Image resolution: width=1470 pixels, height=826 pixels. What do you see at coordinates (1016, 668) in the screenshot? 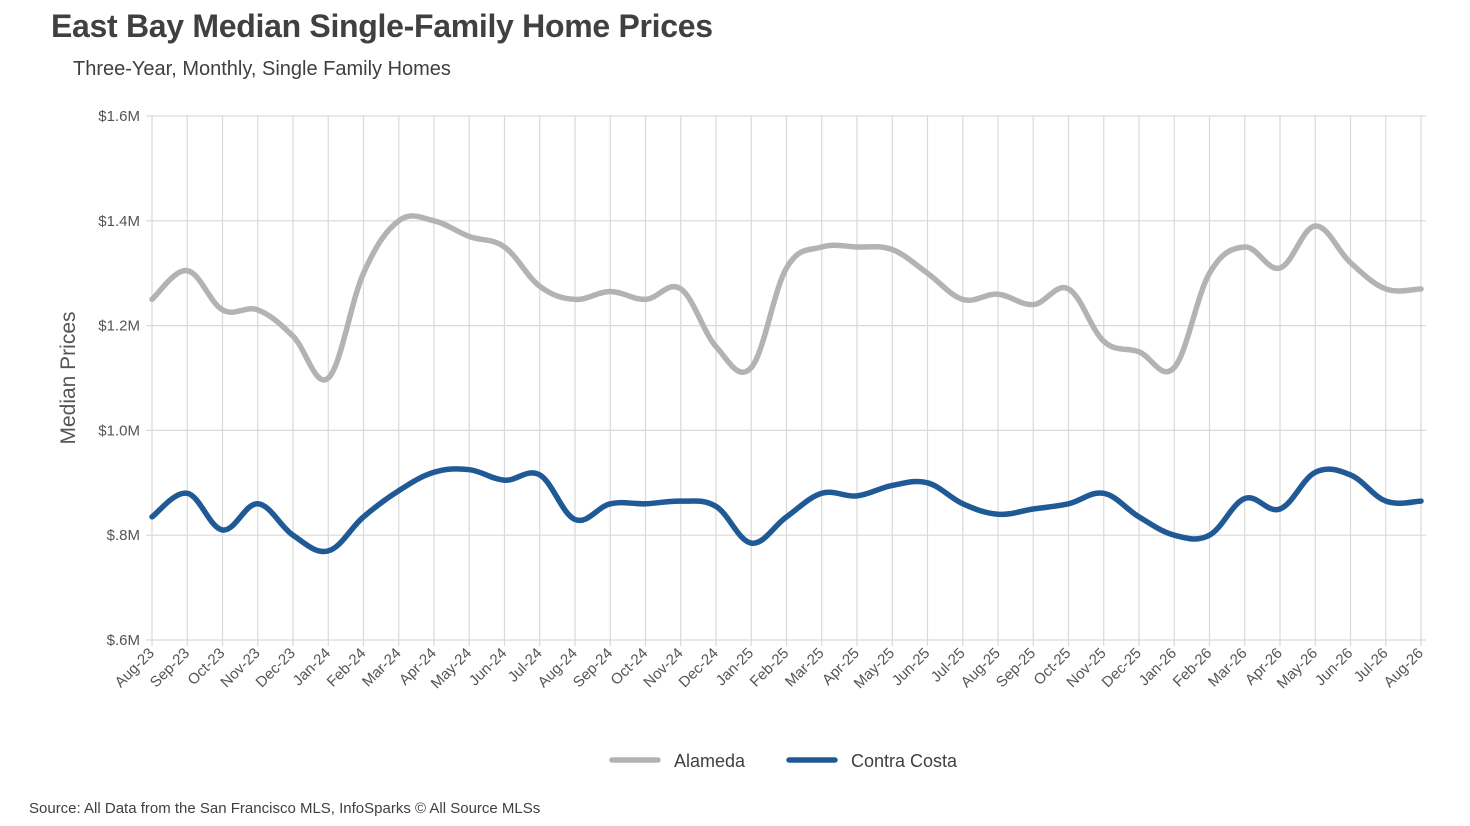
I see `x-tick-label: Sep-25` at bounding box center [1016, 668].